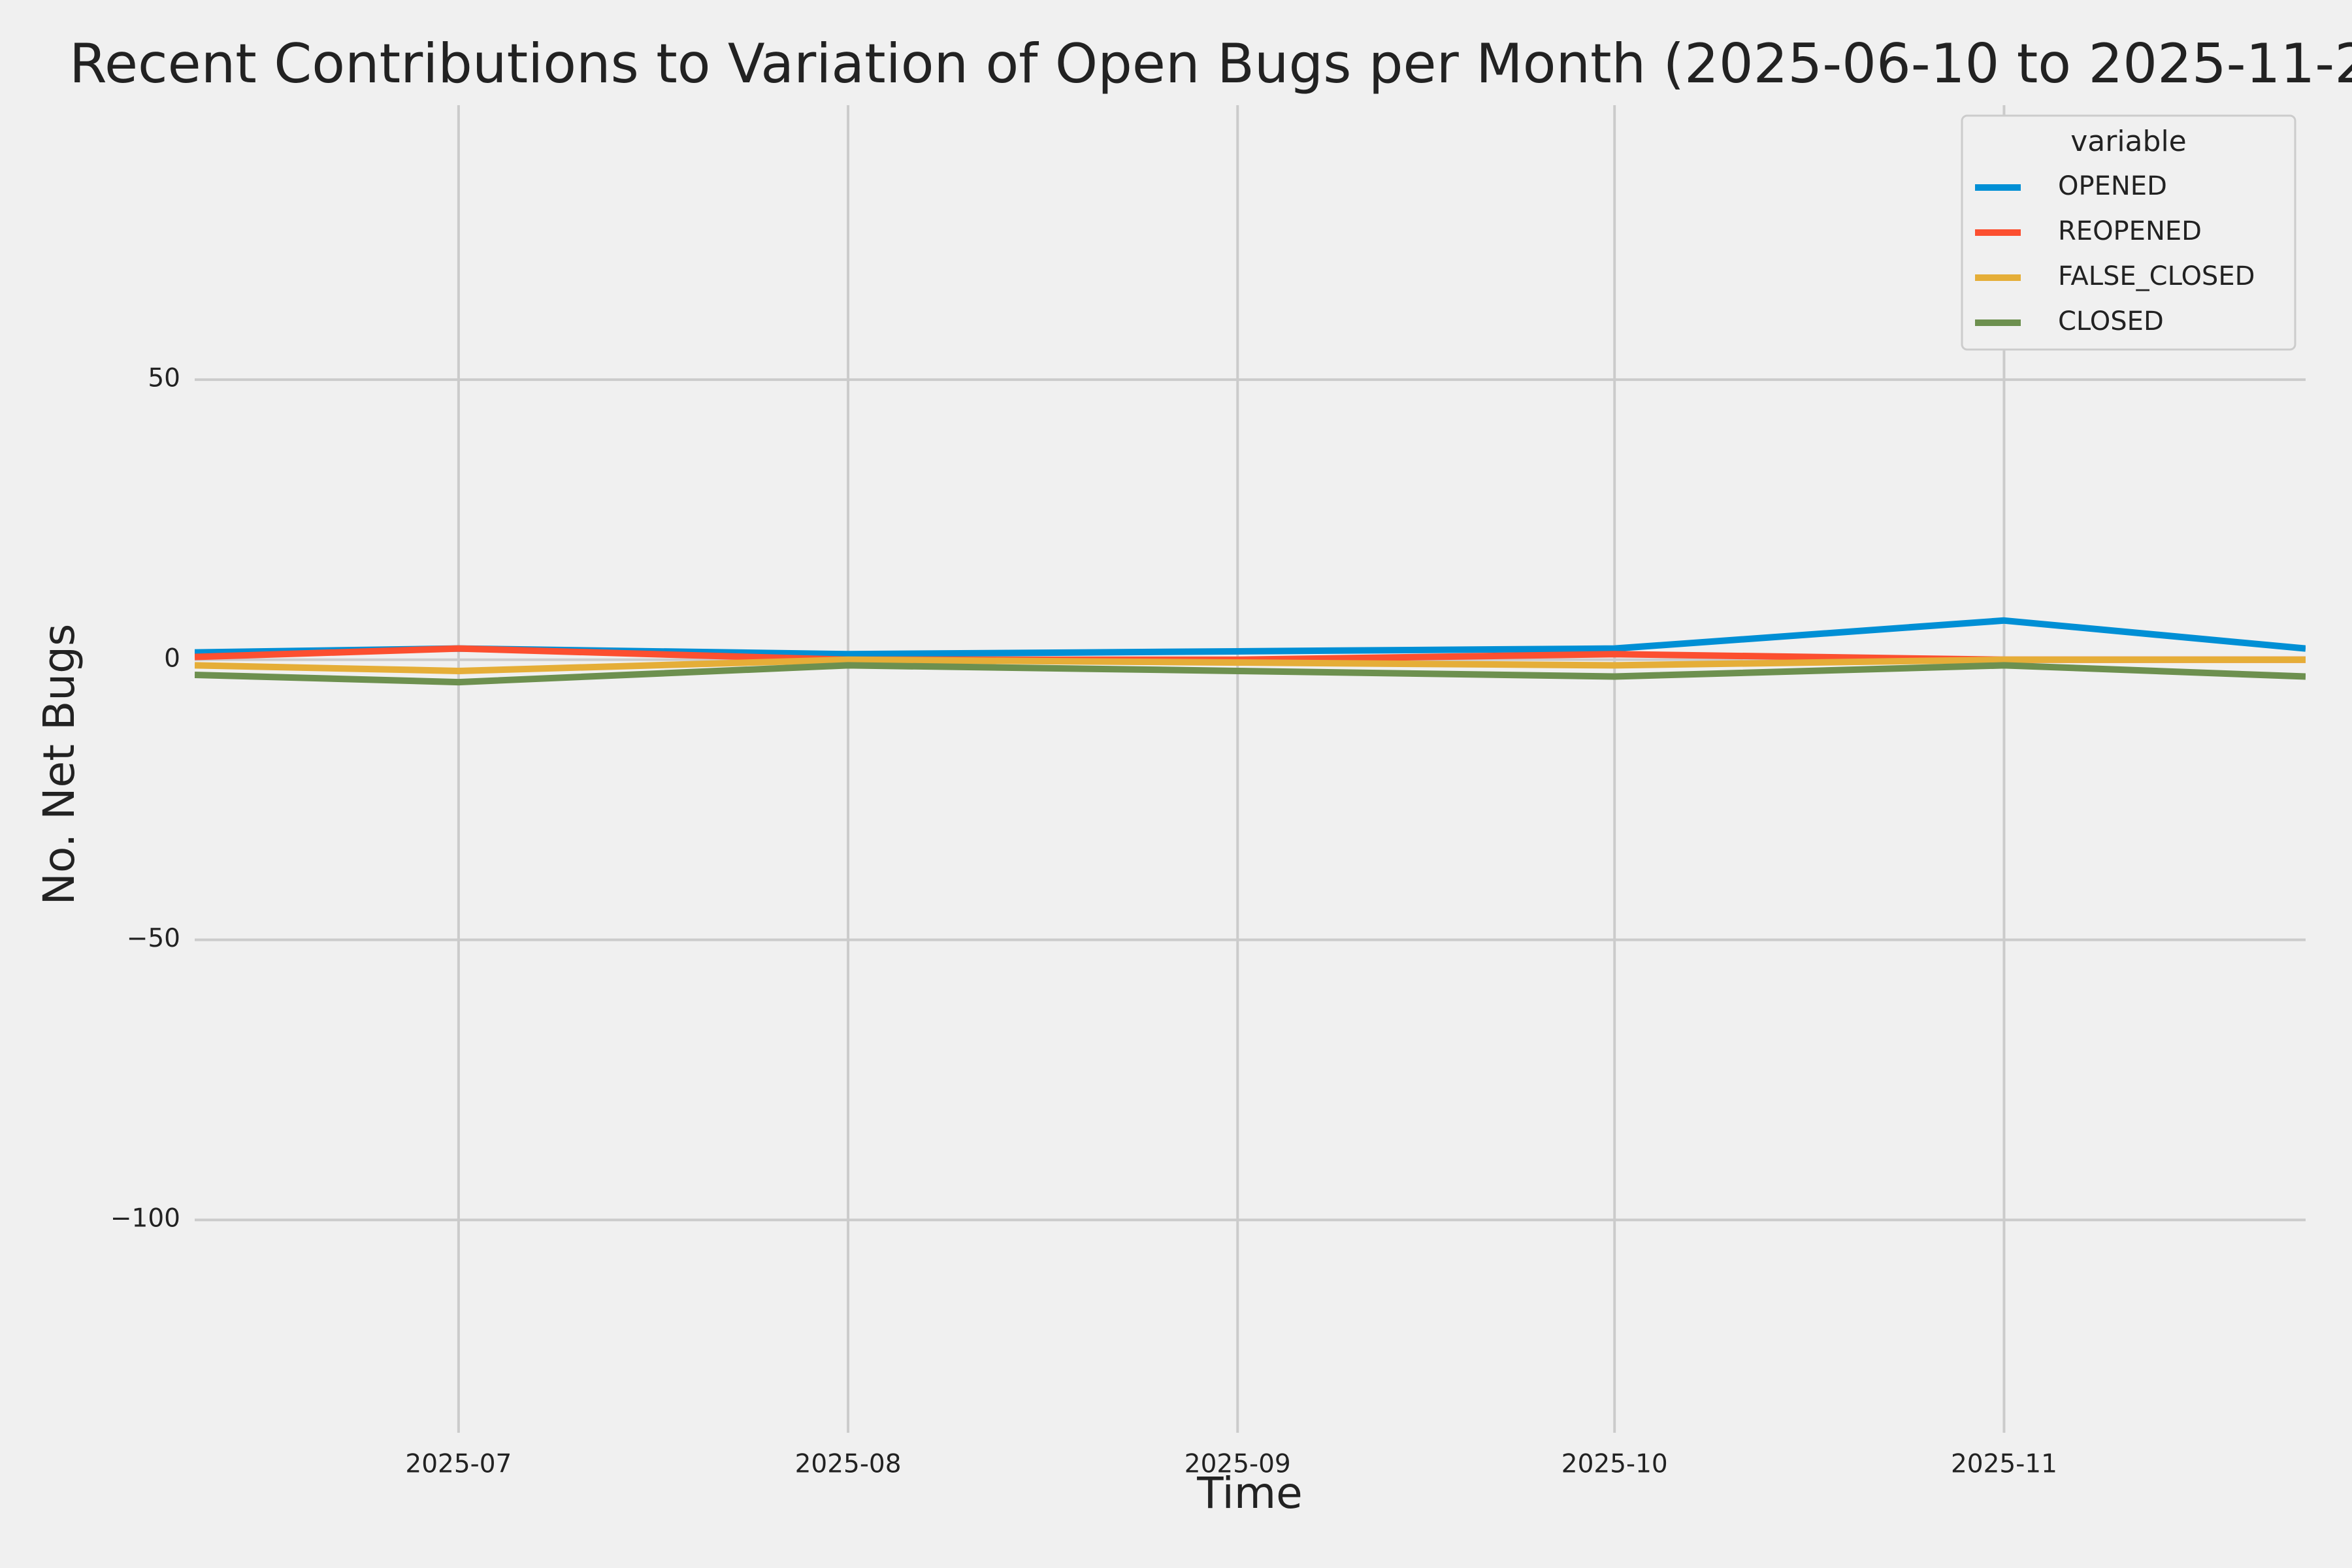  I want to click on legend-label: FALSE_CLOSED, so click(2156, 276).